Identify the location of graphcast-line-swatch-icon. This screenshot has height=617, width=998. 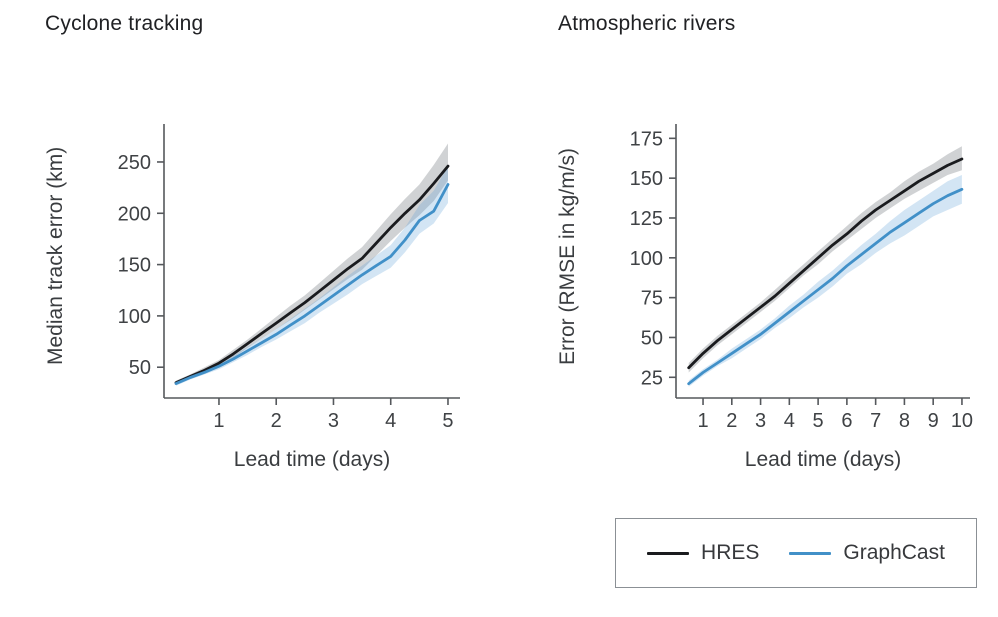
(810, 553).